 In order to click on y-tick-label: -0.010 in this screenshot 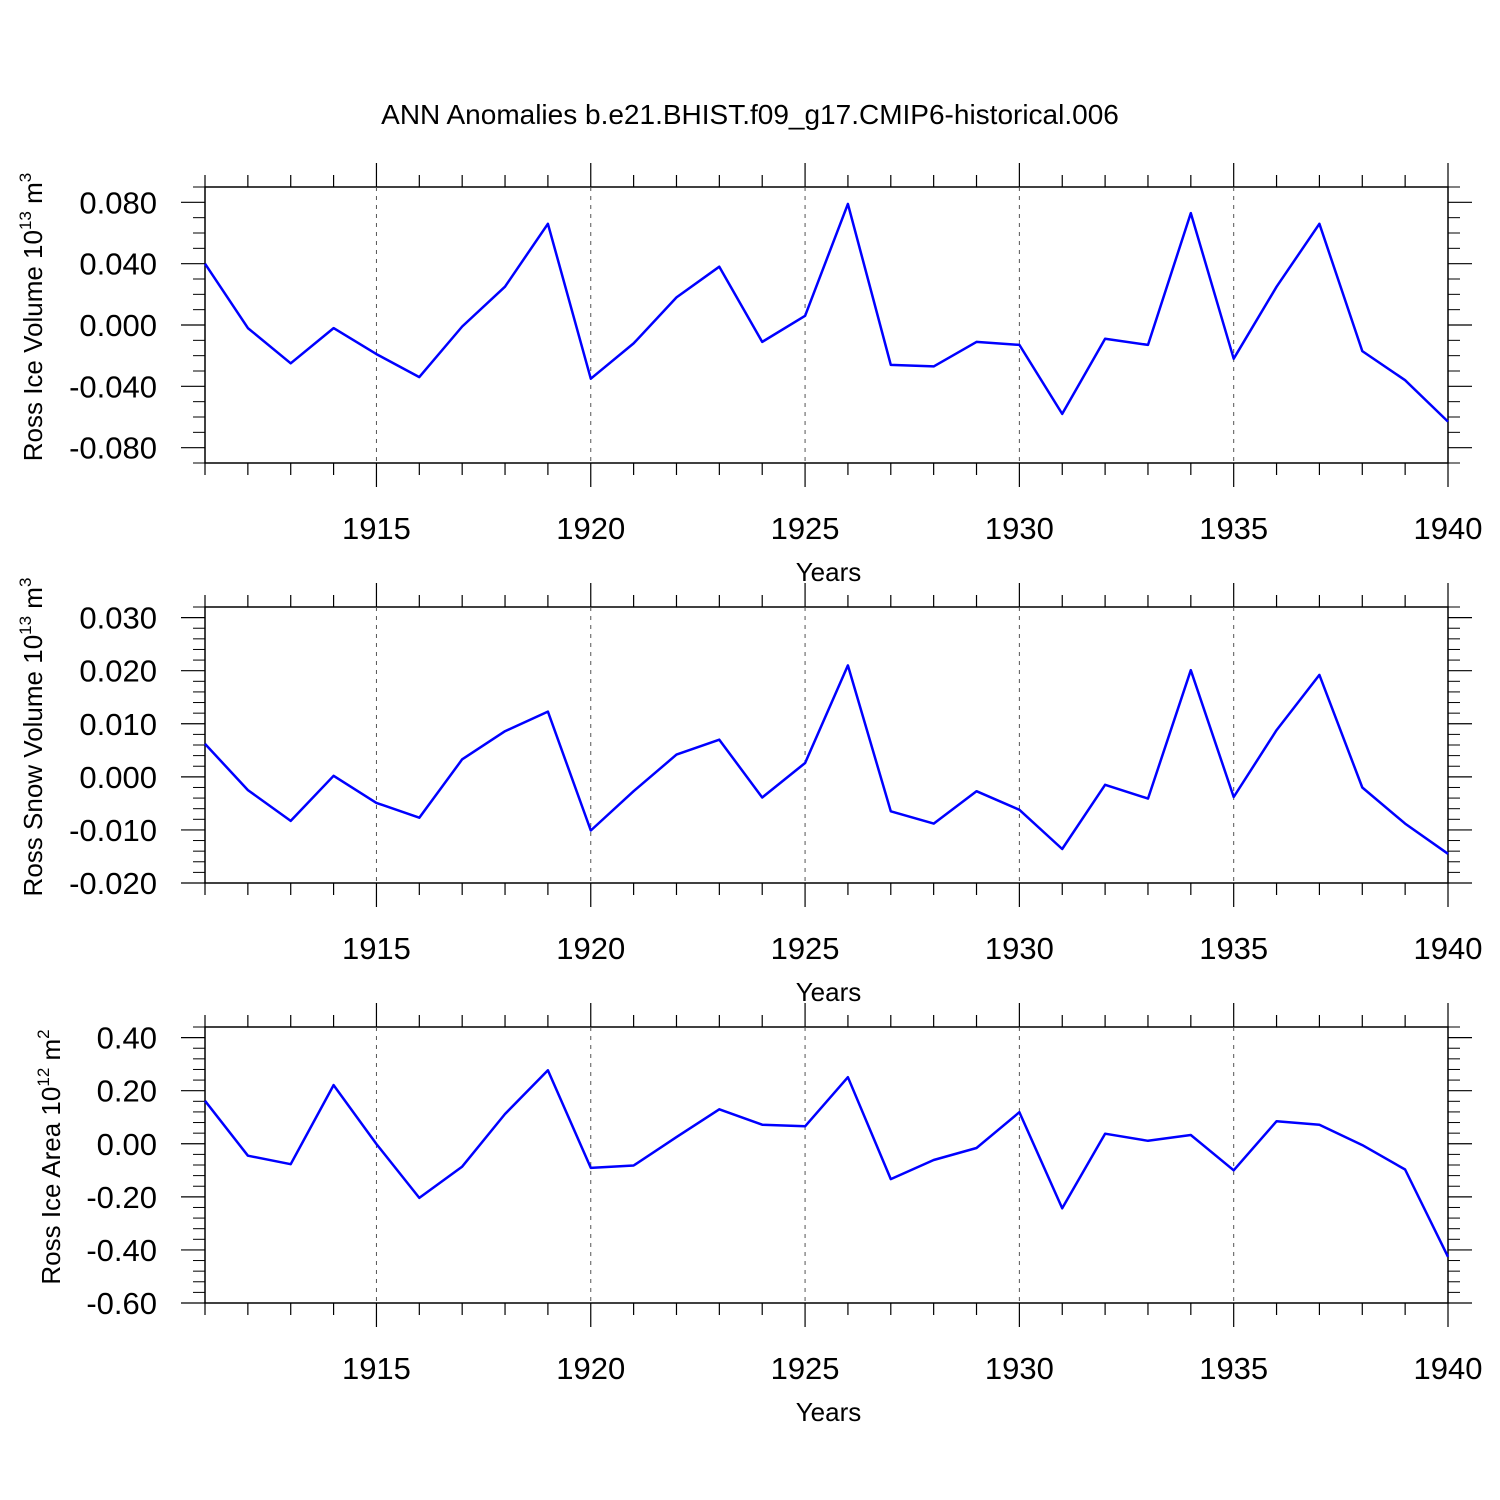, I will do `click(113, 830)`.